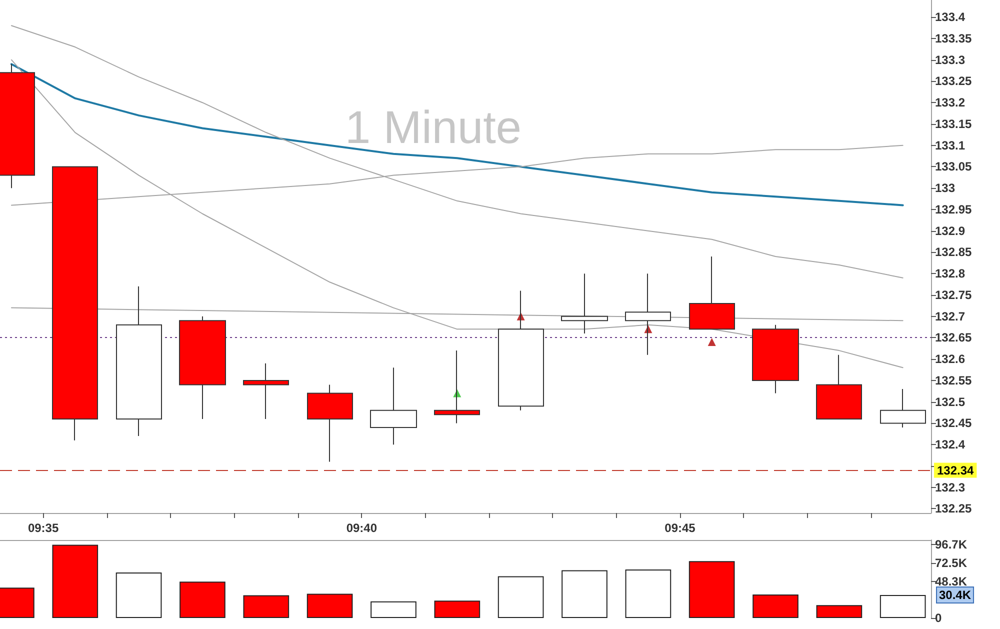 This screenshot has width=1000, height=629. Describe the element at coordinates (950, 17) in the screenshot. I see `y-tick-label: 133.4` at that location.